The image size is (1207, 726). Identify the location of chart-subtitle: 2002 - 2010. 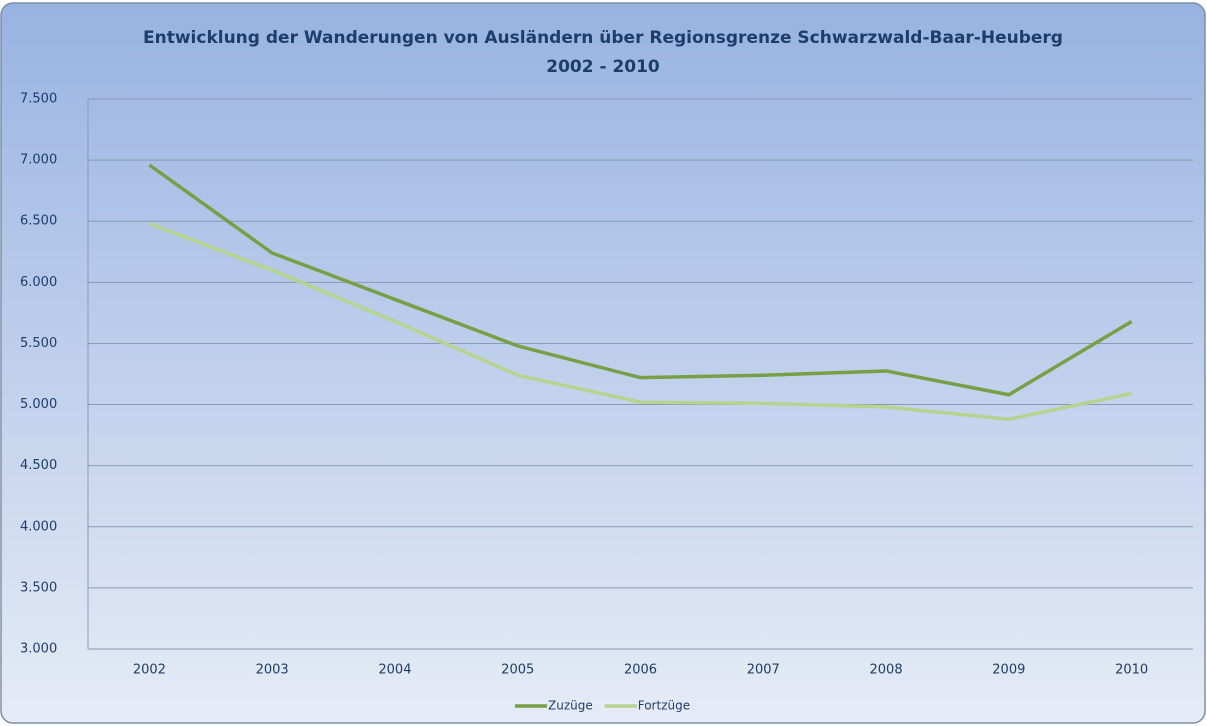
(603, 67).